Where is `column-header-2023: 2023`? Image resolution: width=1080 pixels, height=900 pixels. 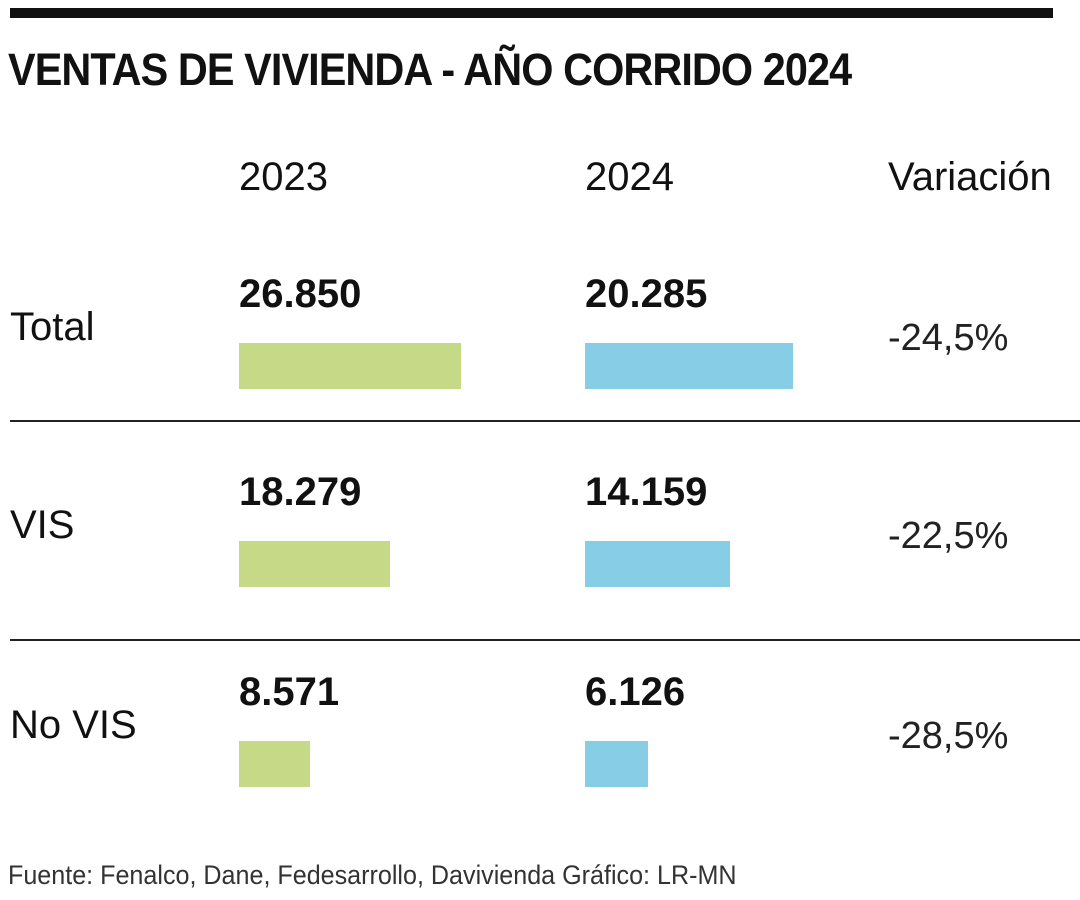 column-header-2023: 2023 is located at coordinates (283, 177).